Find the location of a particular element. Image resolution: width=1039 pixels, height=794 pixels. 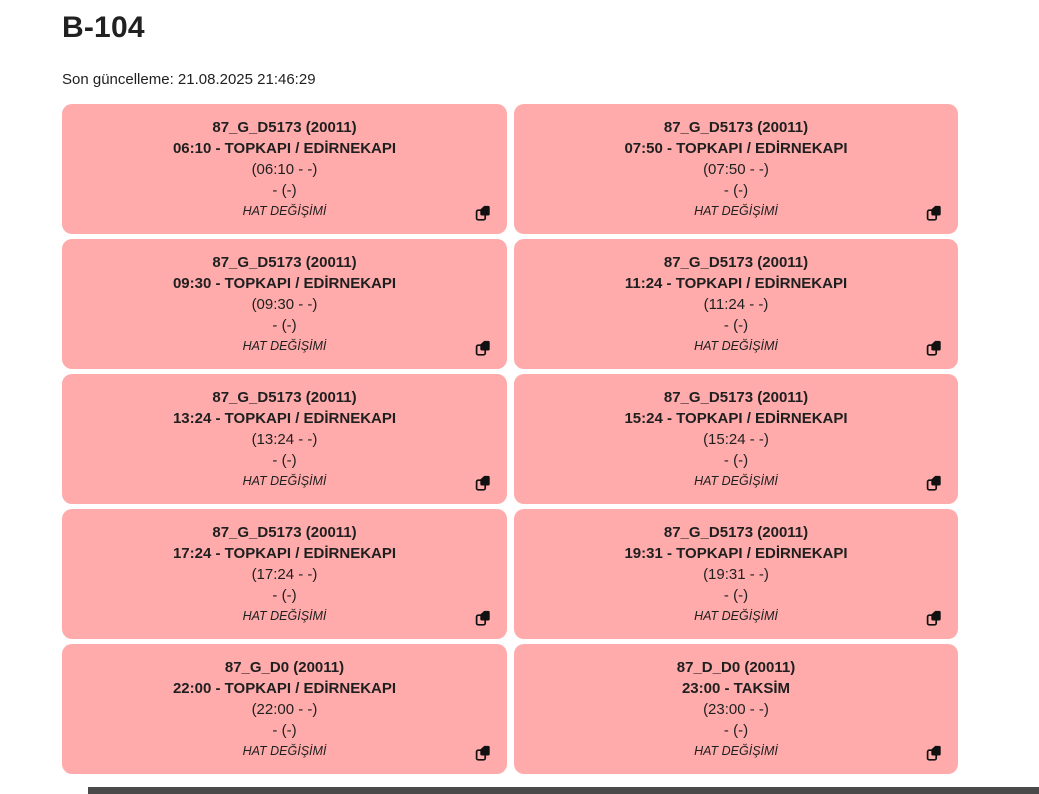

departure-time-route: 23:00 - TAKSİM is located at coordinates (736, 688).